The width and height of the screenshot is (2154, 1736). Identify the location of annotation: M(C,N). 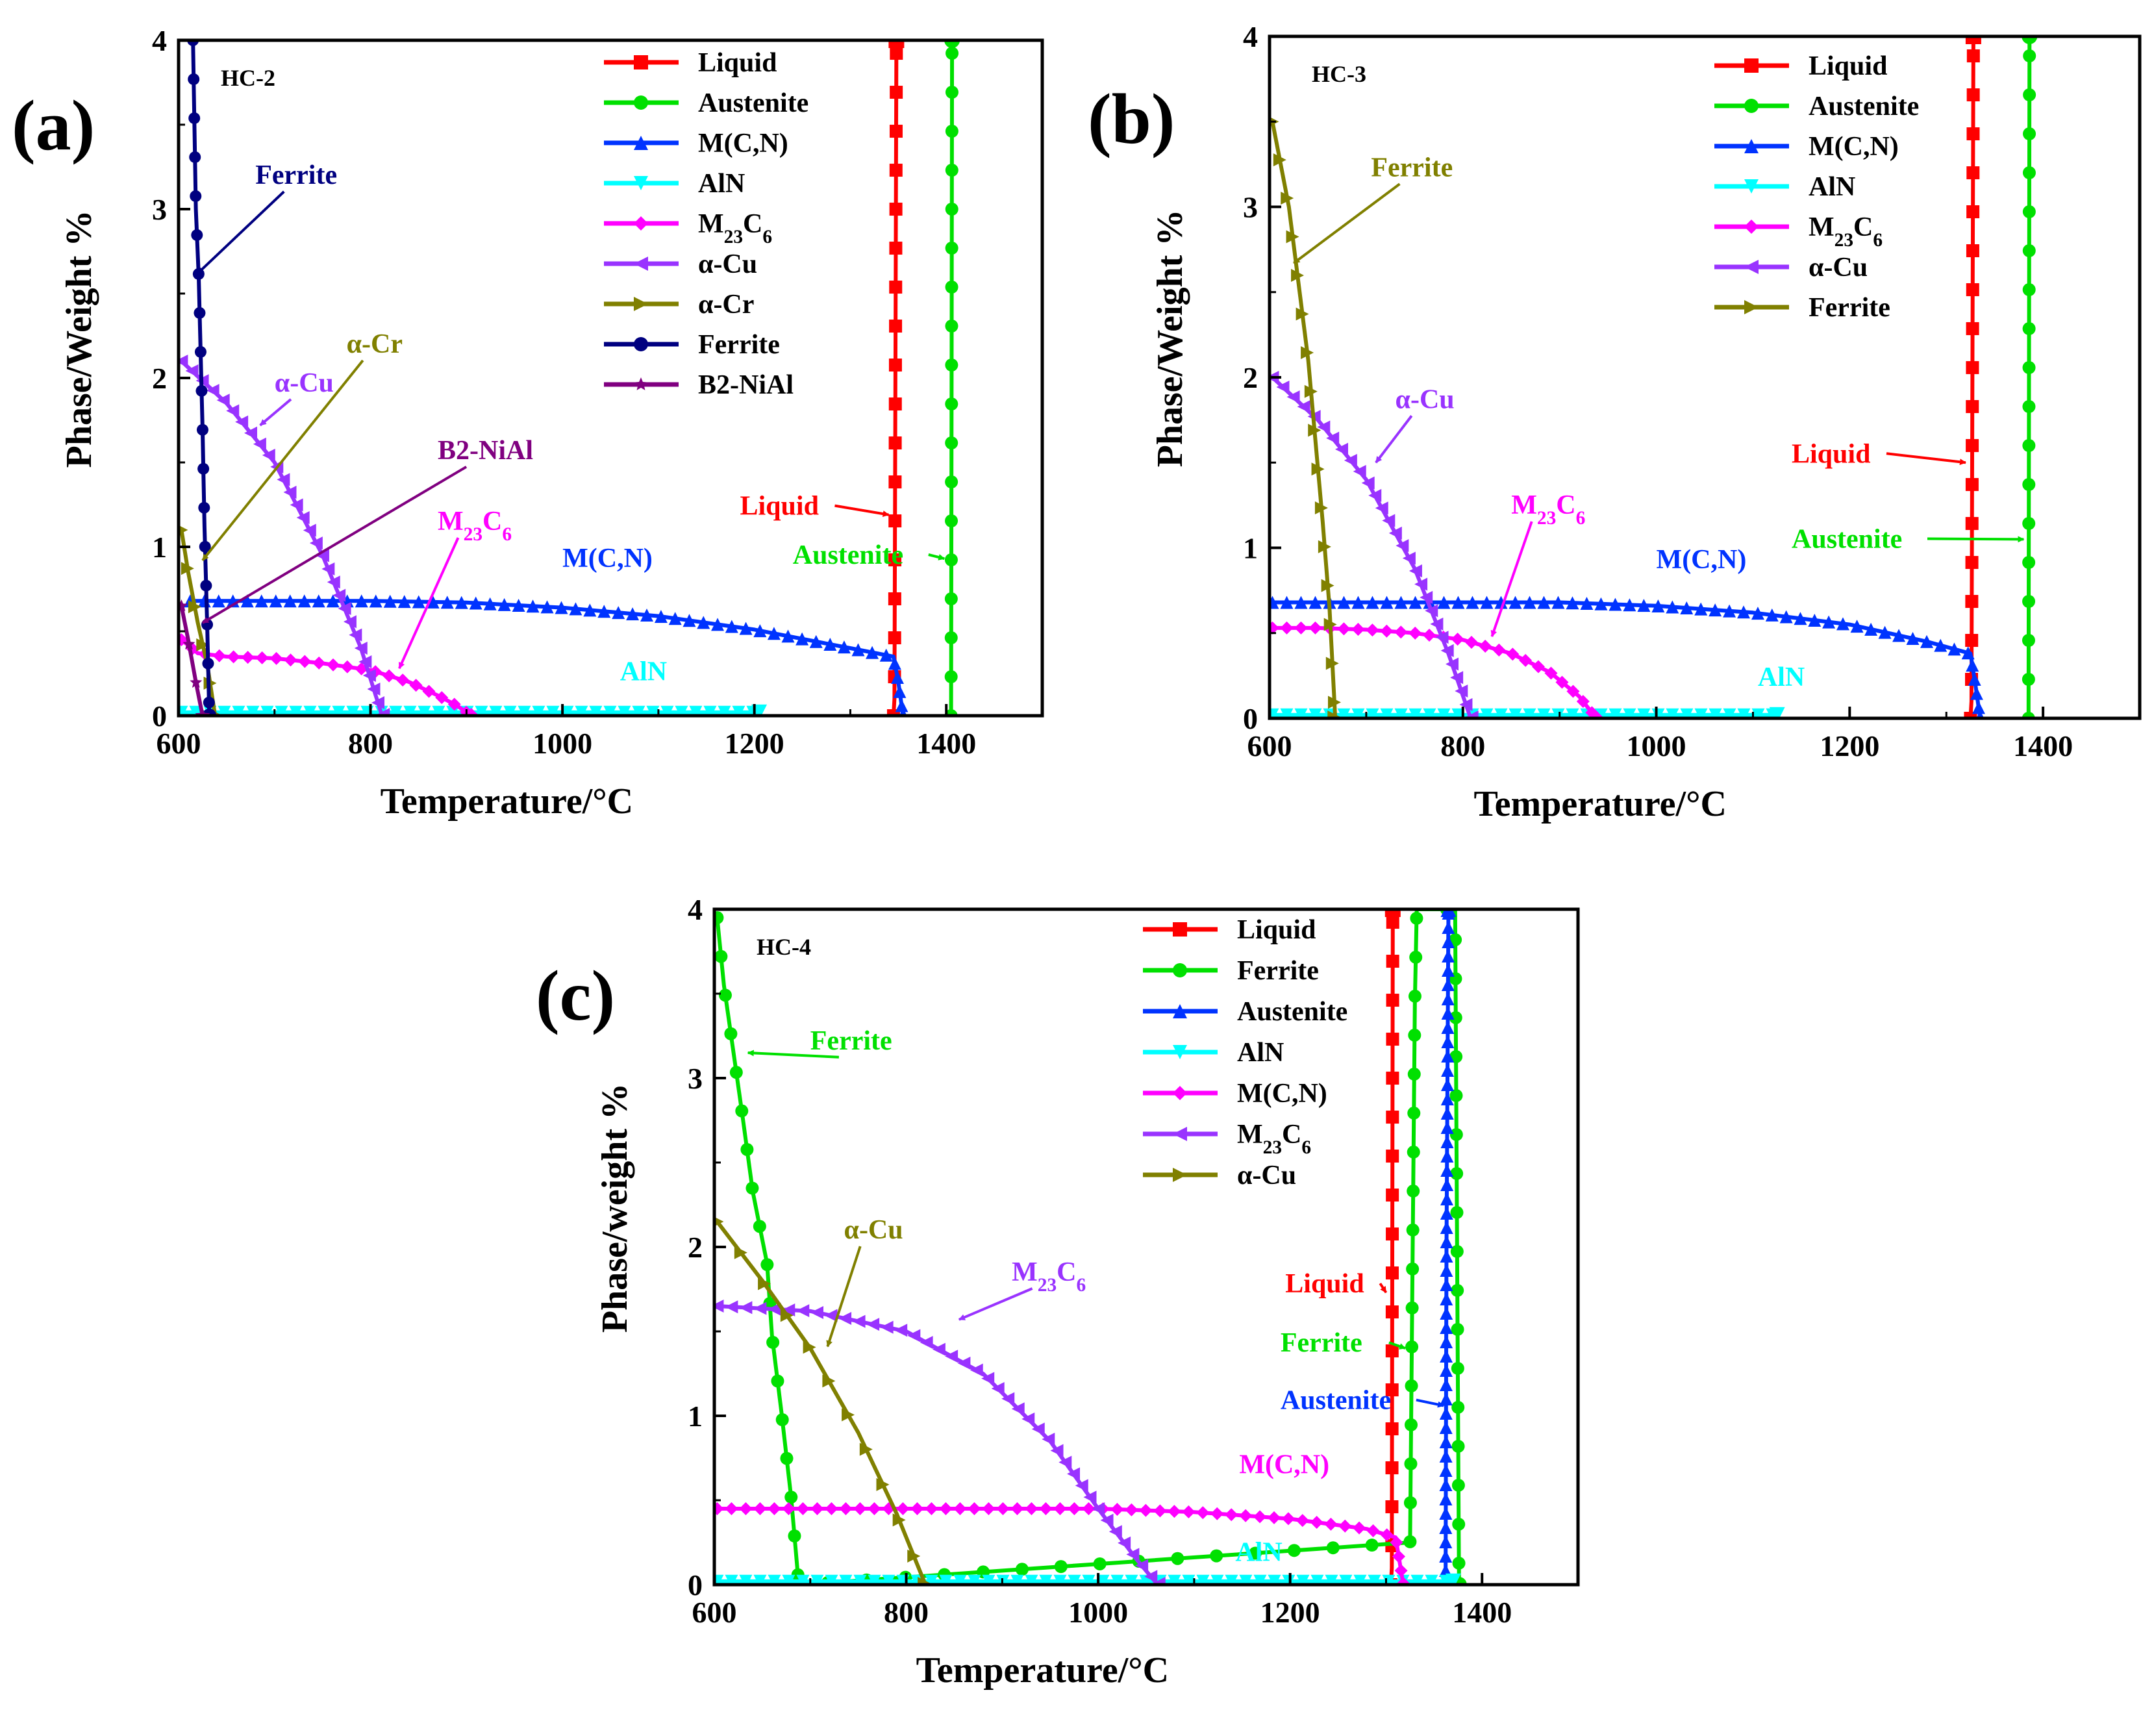
(607, 559).